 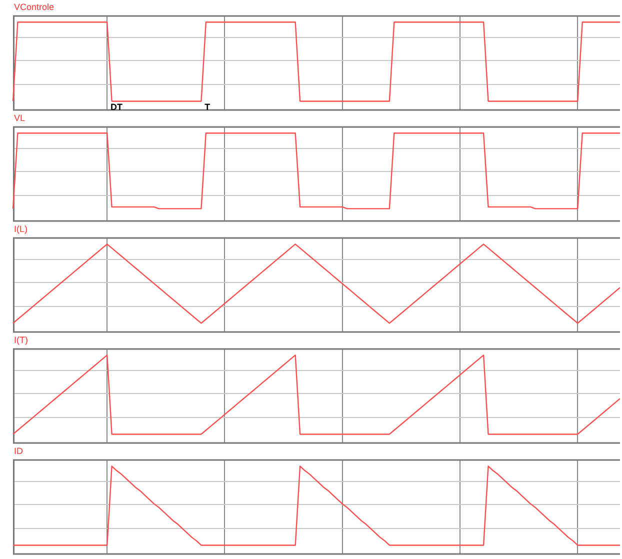 I want to click on chart-title: ID, so click(x=18, y=451).